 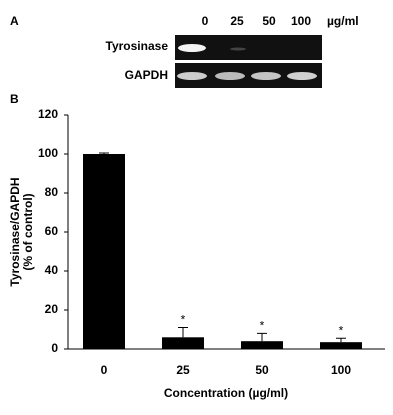 I want to click on y-tick-label: 0, so click(x=54, y=348).